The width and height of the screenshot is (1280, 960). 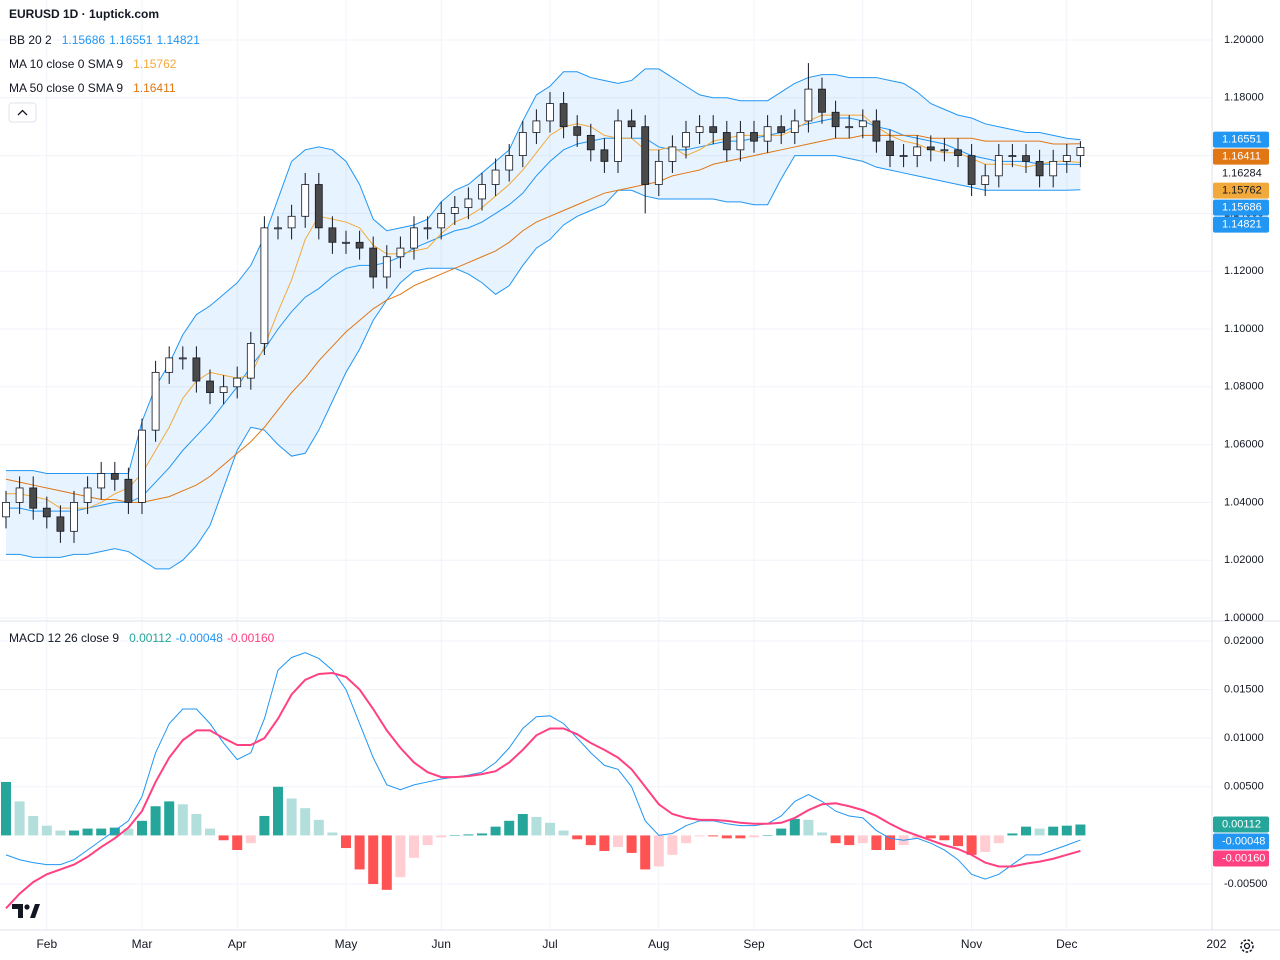 What do you see at coordinates (66, 64) in the screenshot?
I see `legend-label: MA 10 close 0 SMA 9` at bounding box center [66, 64].